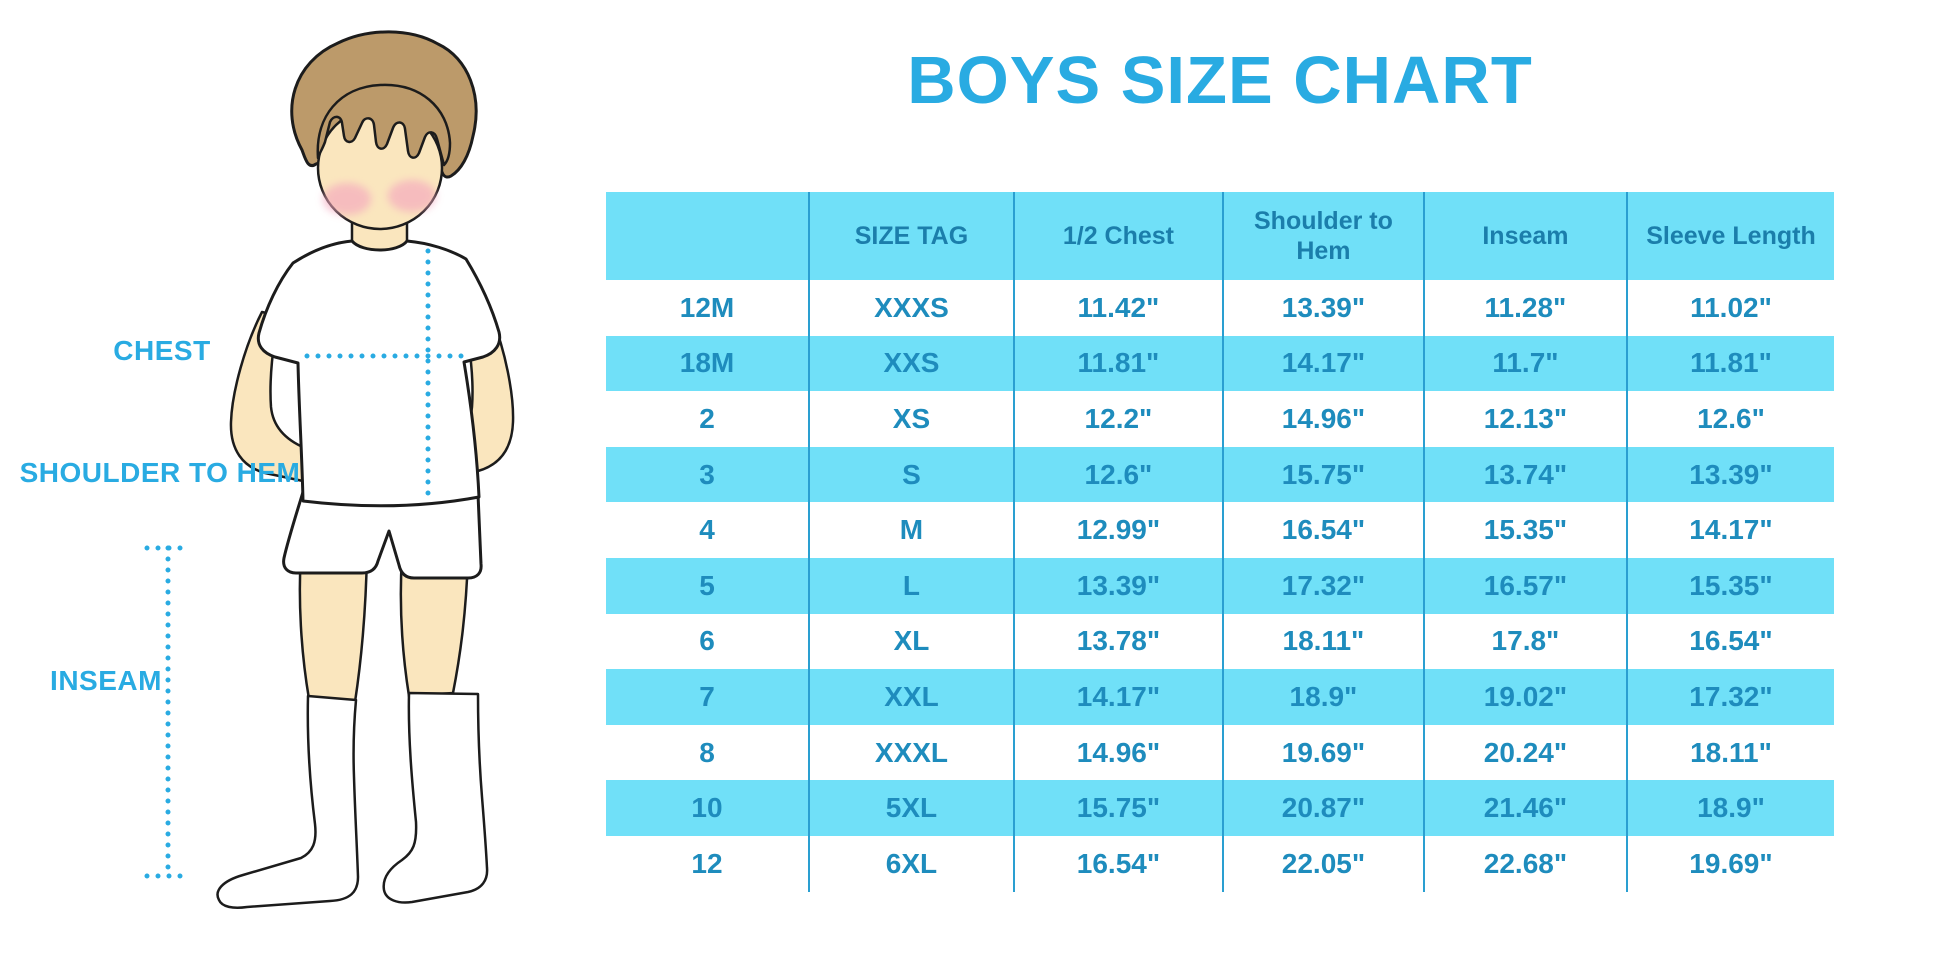 This screenshot has height=978, width=1946. Describe the element at coordinates (1117, 752) in the screenshot. I see `cell-half-chest: 14.96"` at that location.